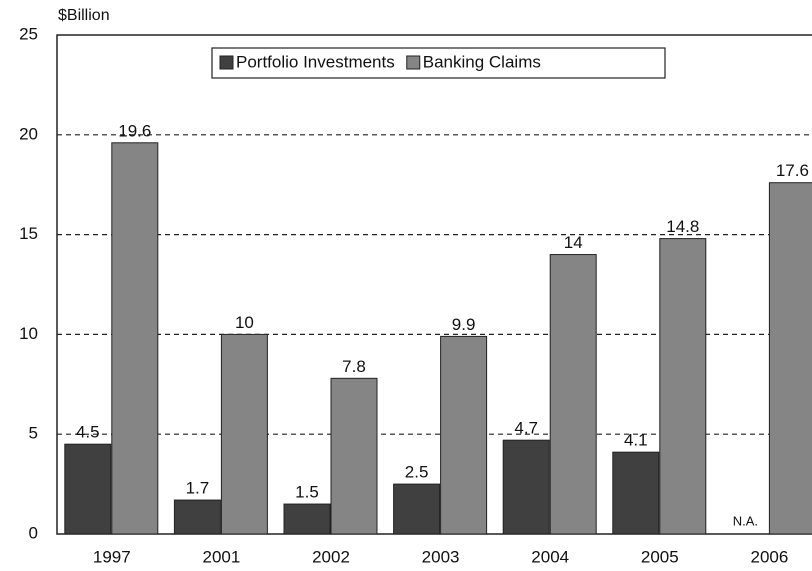  Describe the element at coordinates (464, 324) in the screenshot. I see `data-label: 9.9` at that location.